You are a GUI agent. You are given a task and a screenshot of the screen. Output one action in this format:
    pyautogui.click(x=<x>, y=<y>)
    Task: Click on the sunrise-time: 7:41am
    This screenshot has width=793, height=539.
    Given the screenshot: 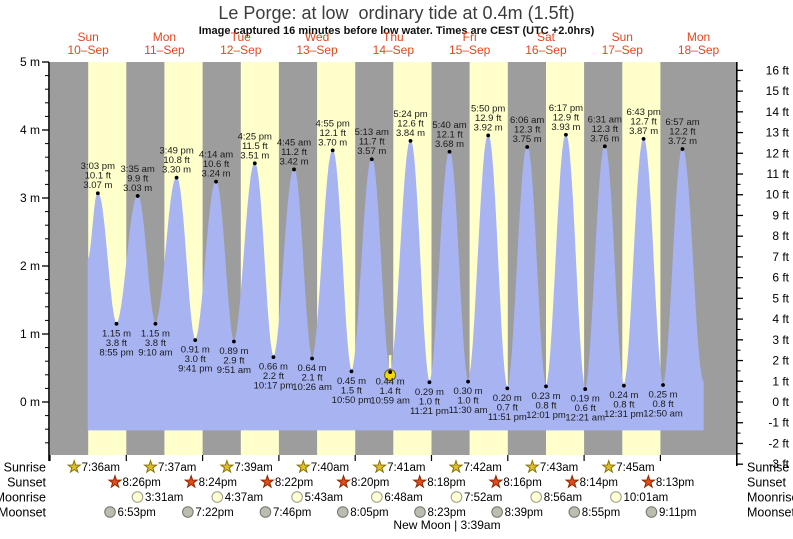 What is the action you would take?
    pyautogui.click(x=406, y=468)
    